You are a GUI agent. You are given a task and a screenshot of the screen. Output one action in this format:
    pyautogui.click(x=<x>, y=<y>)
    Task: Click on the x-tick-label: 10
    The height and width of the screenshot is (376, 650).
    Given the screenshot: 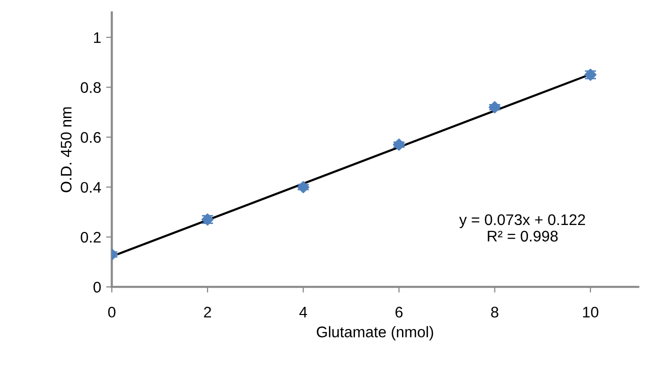 What is the action you would take?
    pyautogui.click(x=590, y=312)
    